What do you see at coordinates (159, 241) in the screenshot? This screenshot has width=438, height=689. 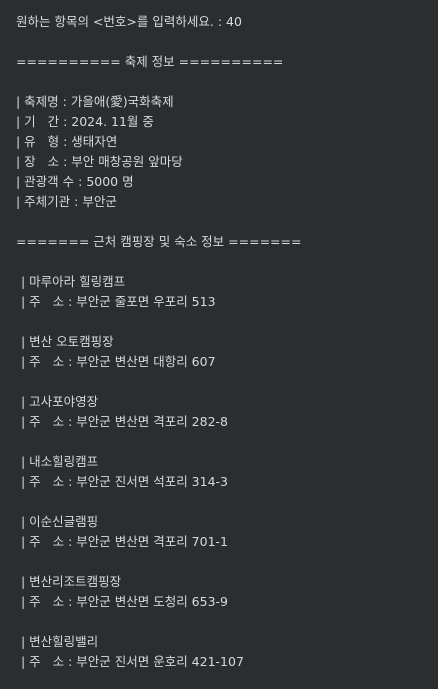 I see `camping-section-header: ======= 근처 캠핑장 및 숙소 정보 =======` at bounding box center [159, 241].